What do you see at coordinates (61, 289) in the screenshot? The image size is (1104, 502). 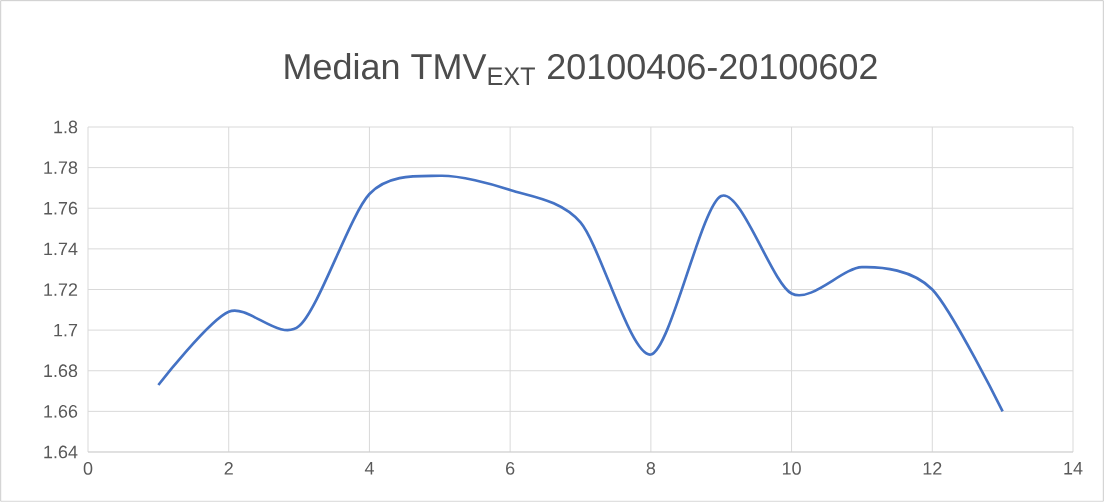 I see `y-tick-label: 1.72` at bounding box center [61, 289].